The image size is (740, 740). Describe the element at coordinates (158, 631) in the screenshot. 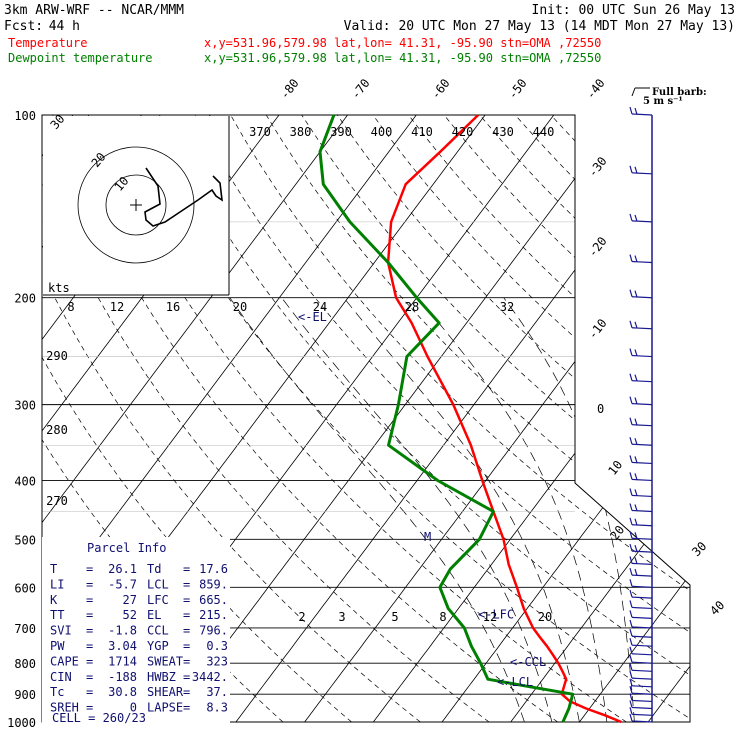

I see `parcel-key-right: CCL` at that location.